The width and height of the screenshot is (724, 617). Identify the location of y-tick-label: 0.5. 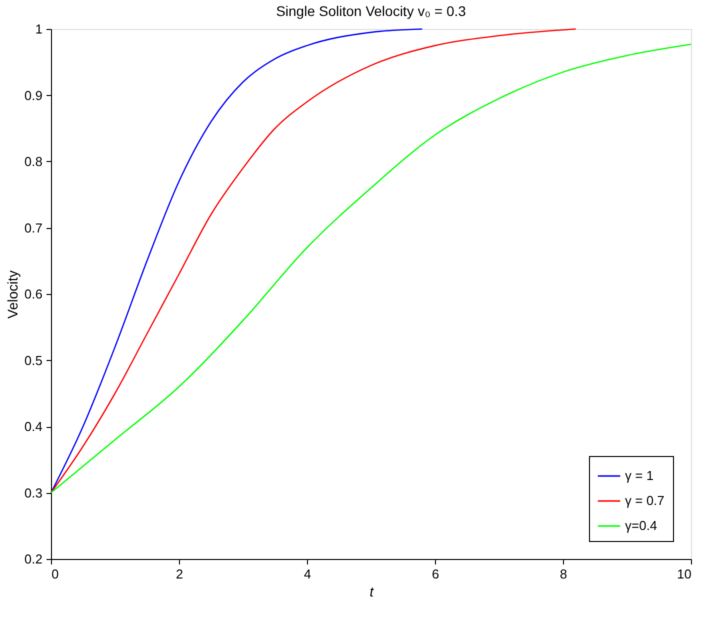
(33, 360).